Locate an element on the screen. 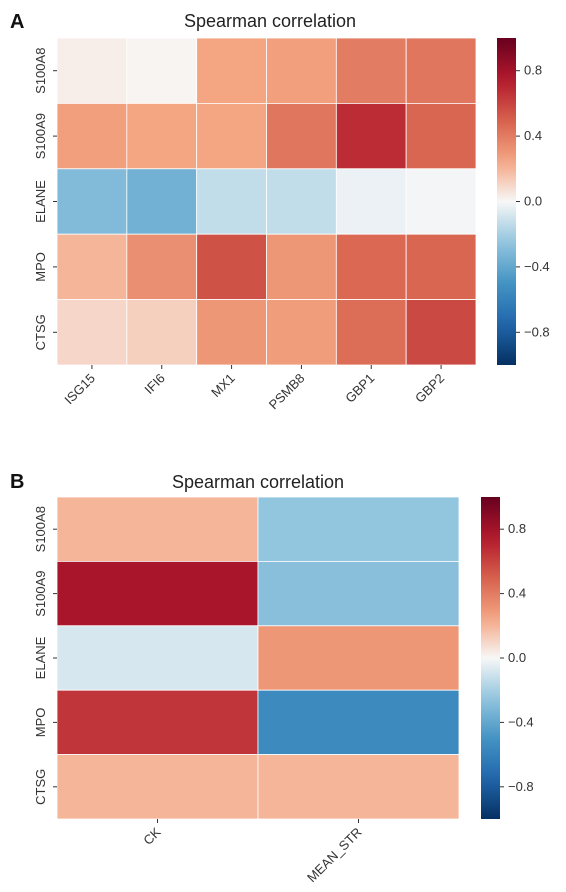 Image resolution: width=566 pixels, height=892 pixels. col-label: GBP2 is located at coordinates (429, 388).